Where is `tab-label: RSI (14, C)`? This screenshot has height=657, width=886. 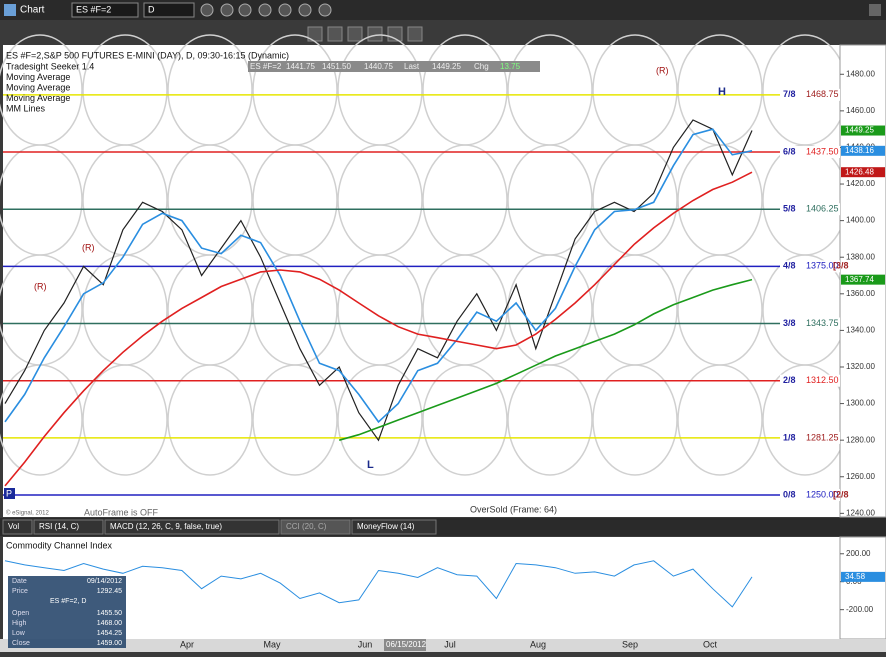
tab-label: RSI (14, C) is located at coordinates (59, 526).